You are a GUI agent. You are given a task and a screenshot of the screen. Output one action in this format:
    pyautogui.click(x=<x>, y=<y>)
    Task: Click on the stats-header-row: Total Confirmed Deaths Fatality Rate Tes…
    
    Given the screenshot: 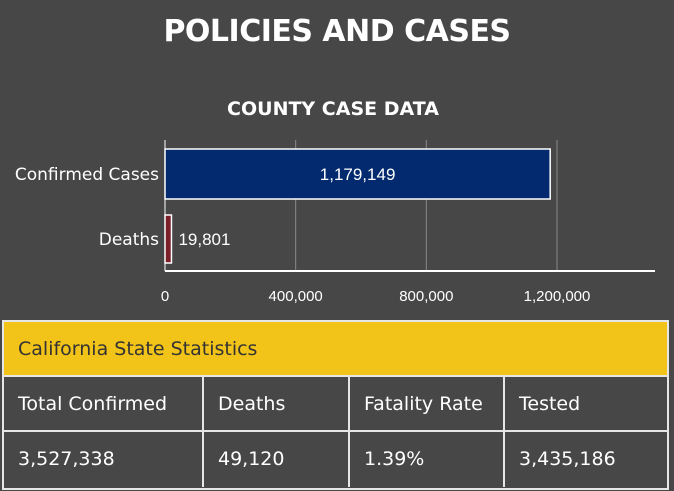 What is the action you would take?
    pyautogui.click(x=335, y=404)
    